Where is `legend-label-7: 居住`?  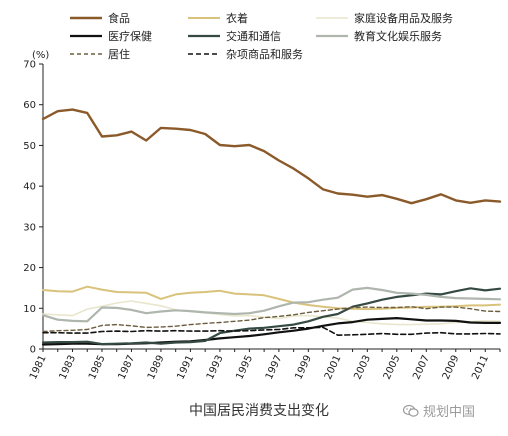 legend-label-7: 居住 is located at coordinates (119, 54).